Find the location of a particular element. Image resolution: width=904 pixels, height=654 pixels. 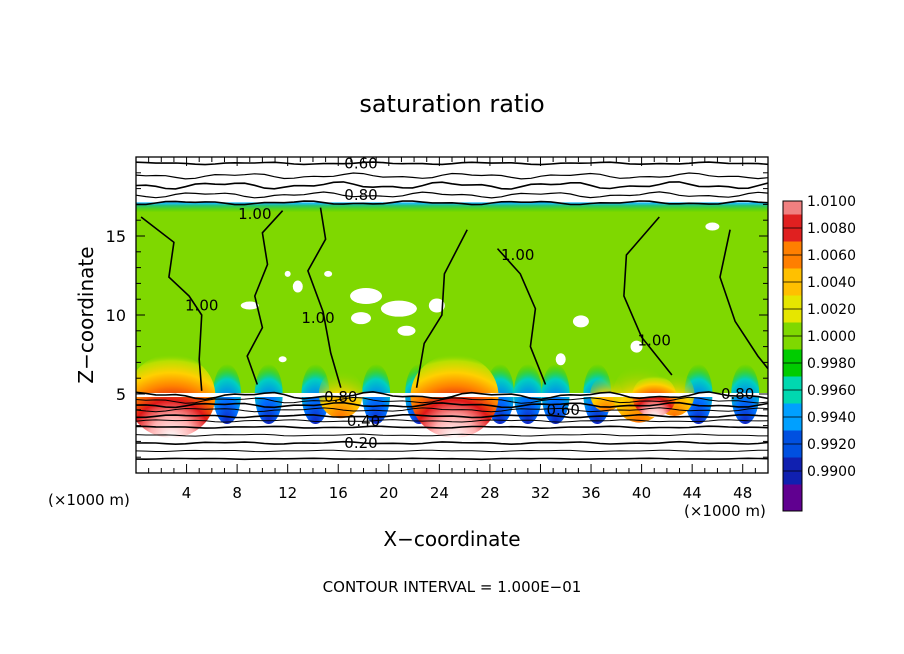

colorbar-label: 1.0000 is located at coordinates (831, 337).